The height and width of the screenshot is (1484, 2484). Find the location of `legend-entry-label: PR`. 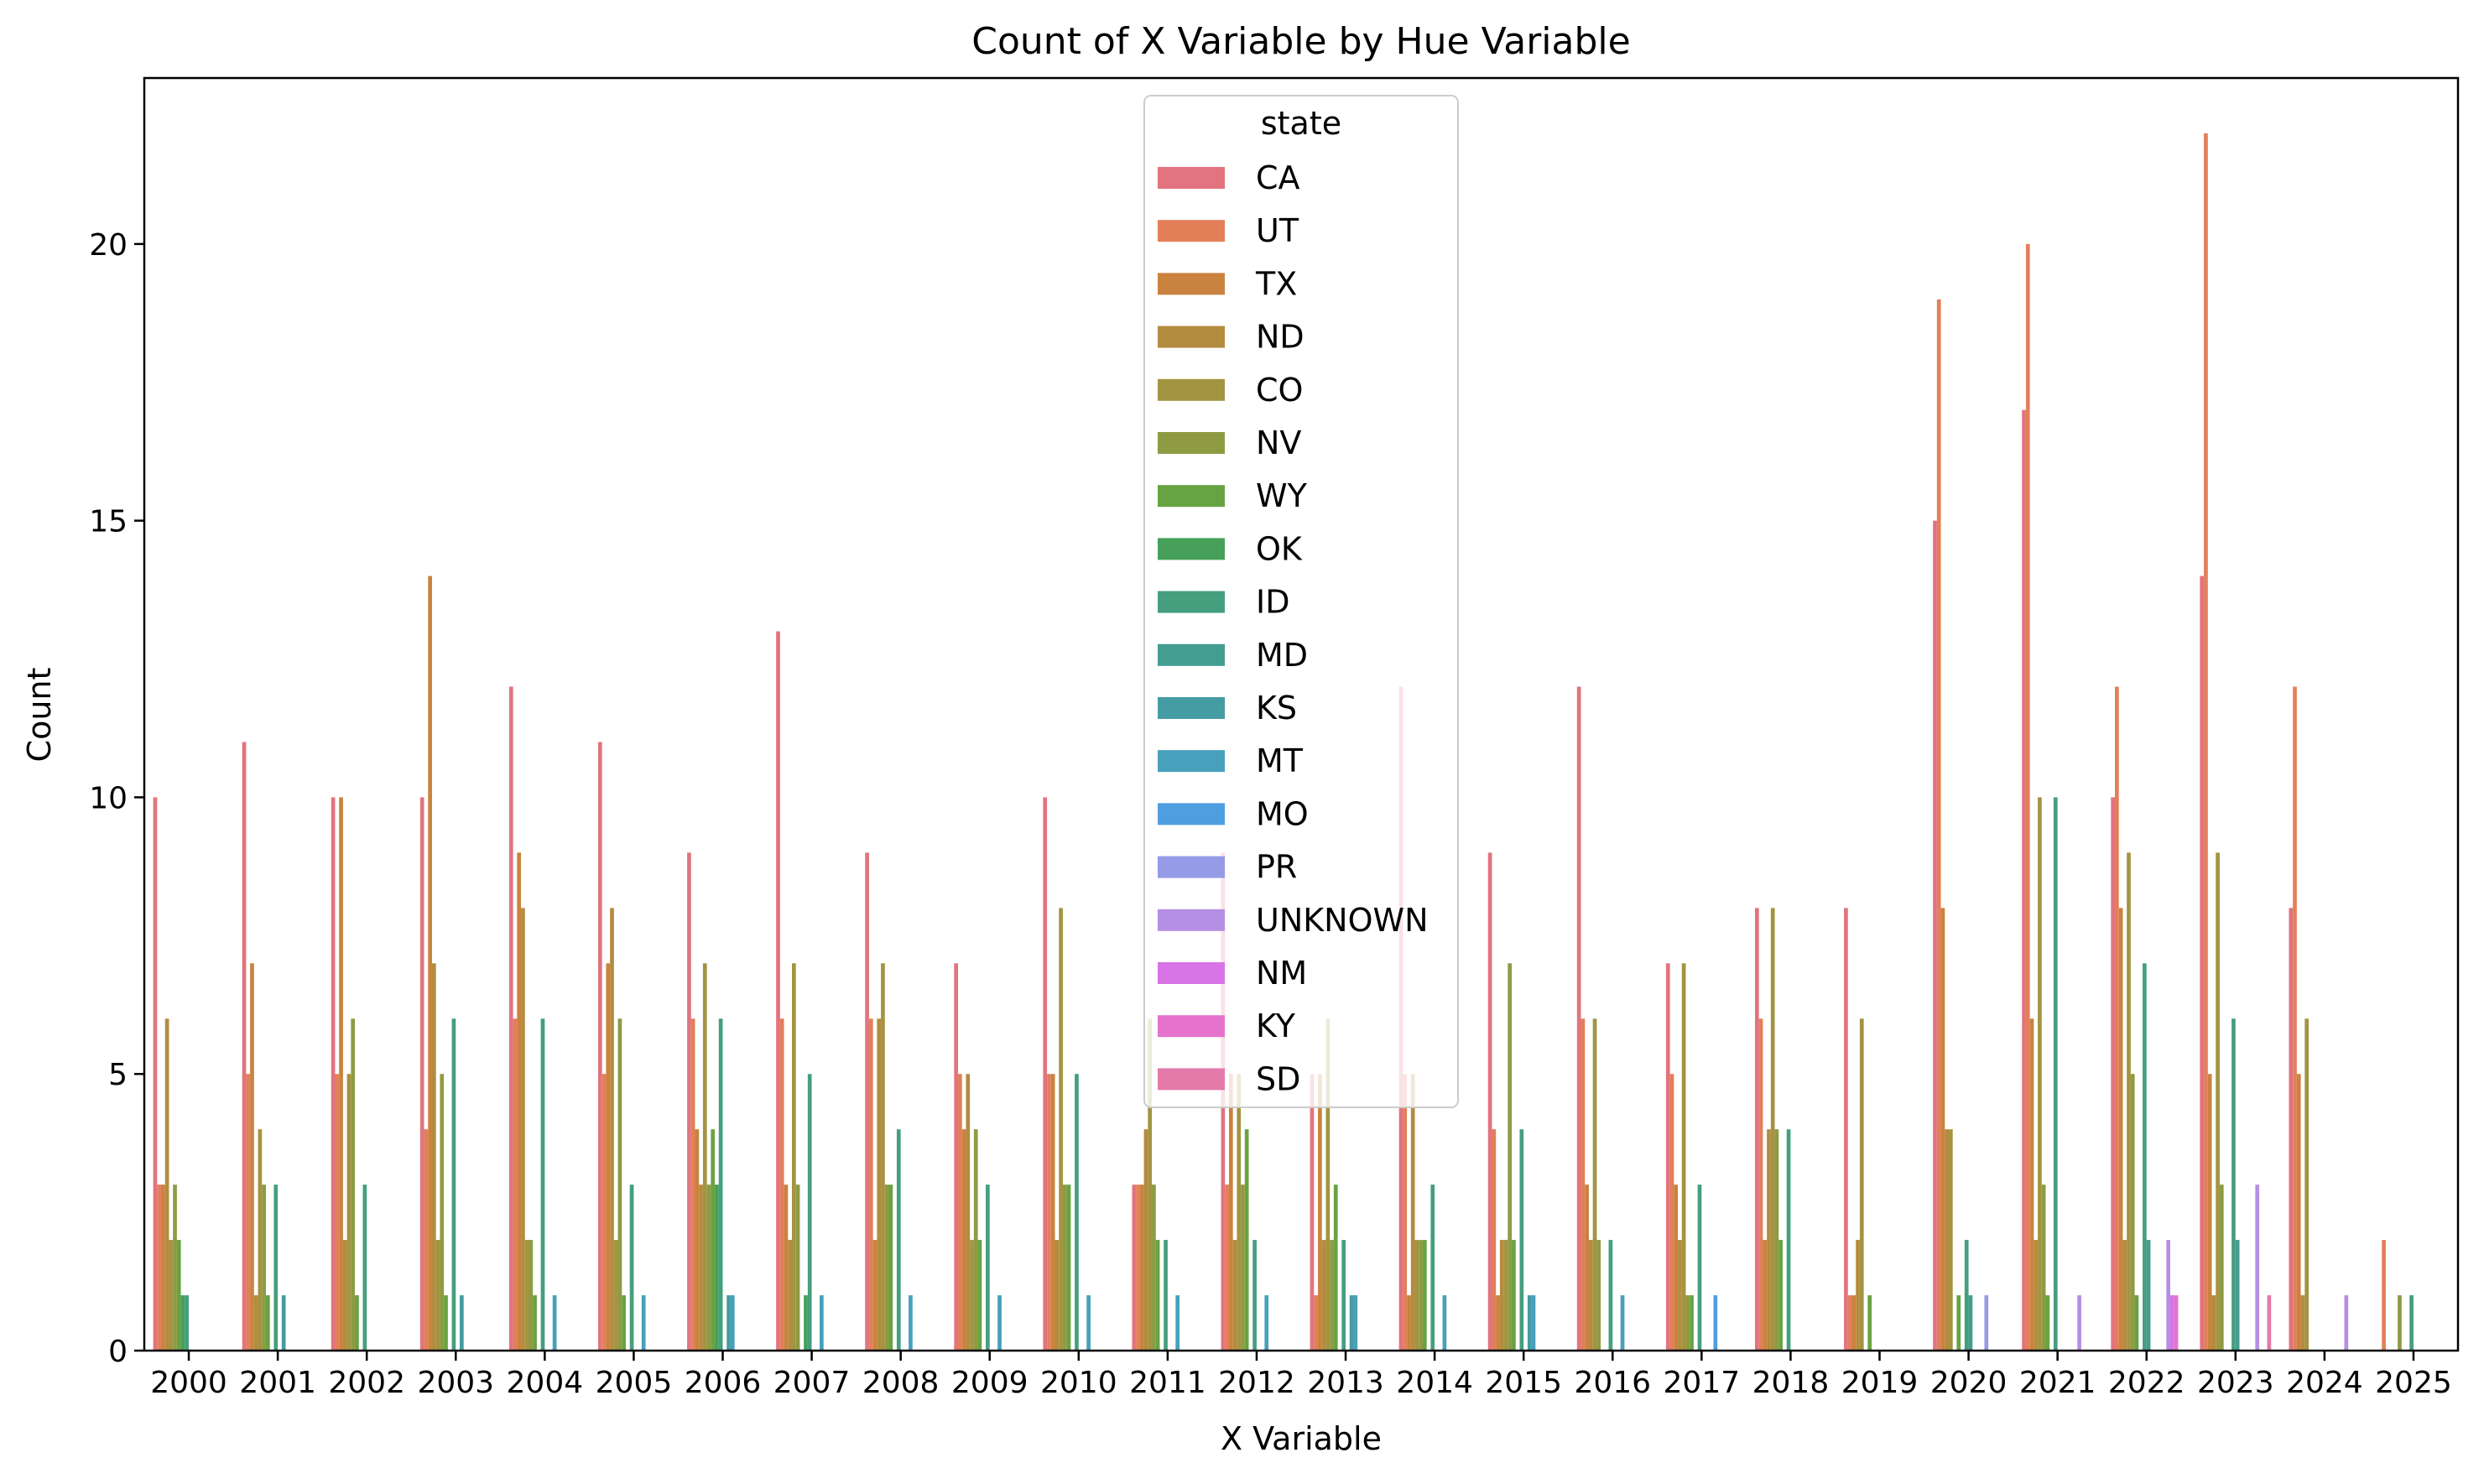

legend-entry-label: PR is located at coordinates (1276, 867).